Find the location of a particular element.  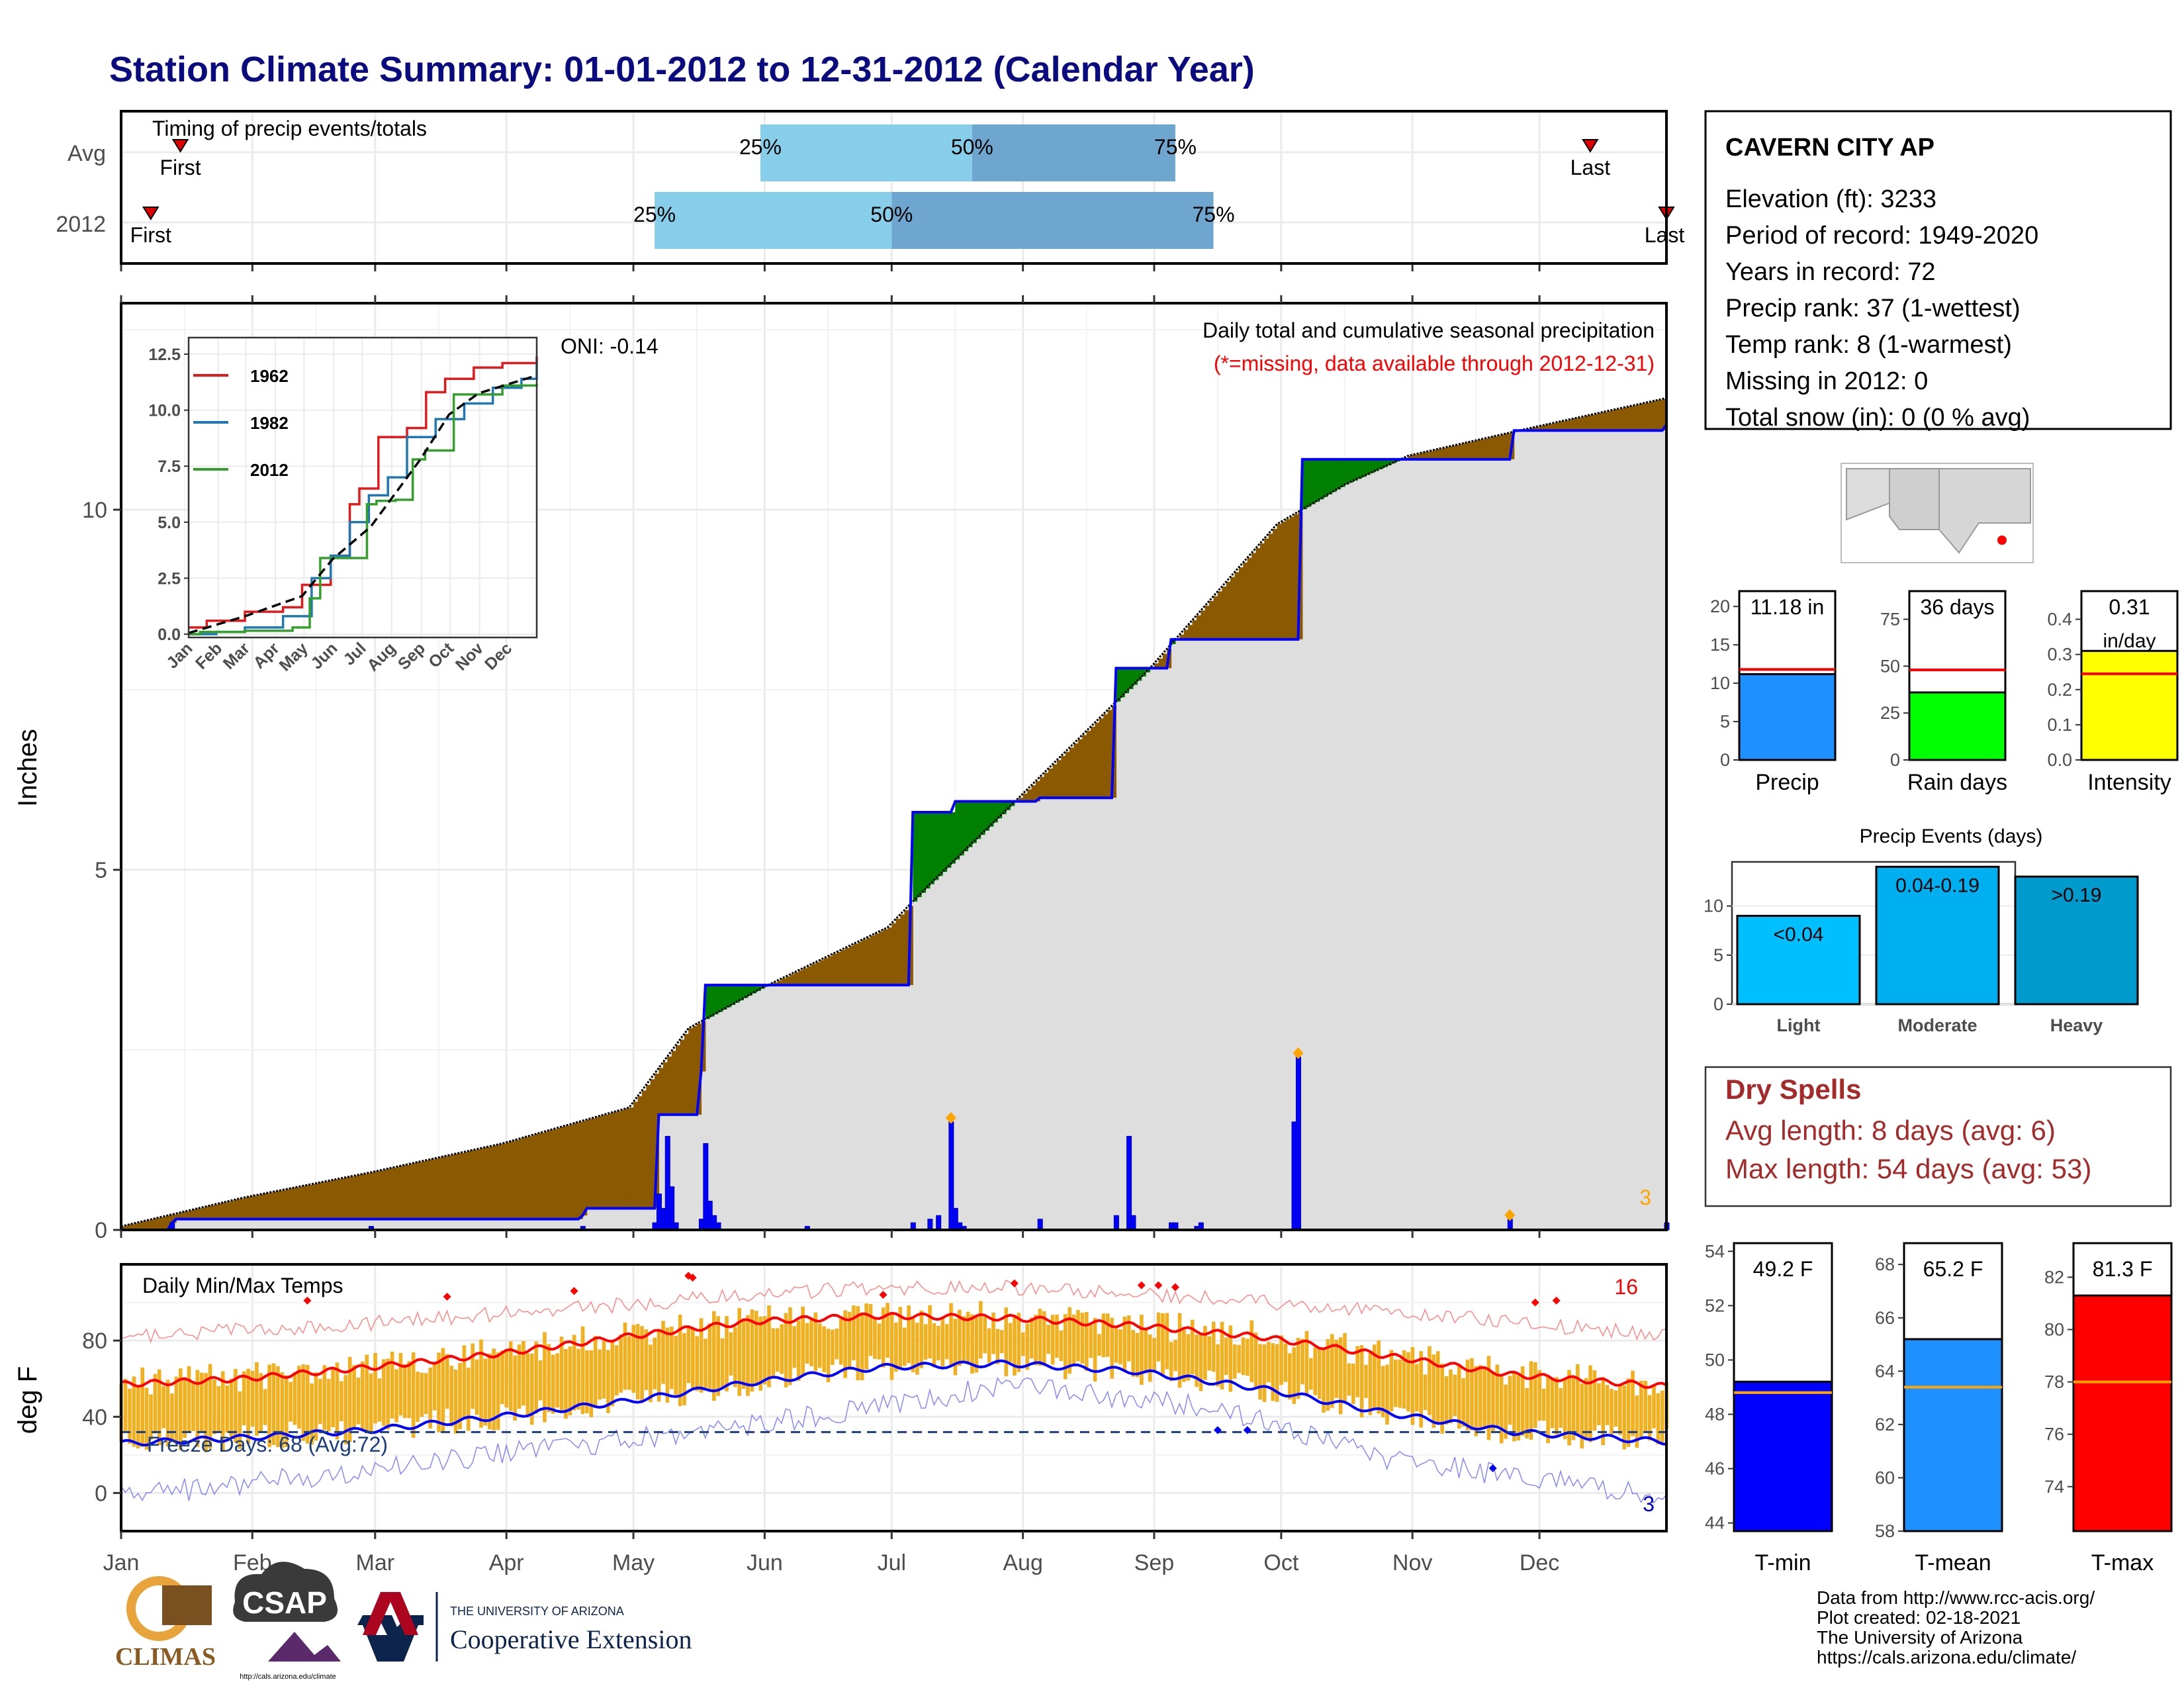

temp-title: Daily Min/Max Temps is located at coordinates (242, 1285).